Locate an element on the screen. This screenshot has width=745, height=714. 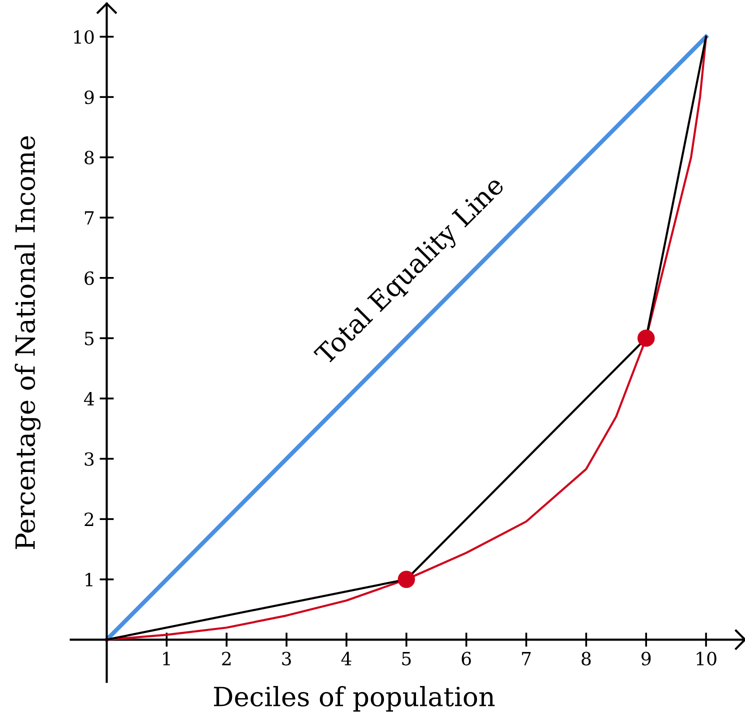
x-tick-label: 10 is located at coordinates (706, 659).